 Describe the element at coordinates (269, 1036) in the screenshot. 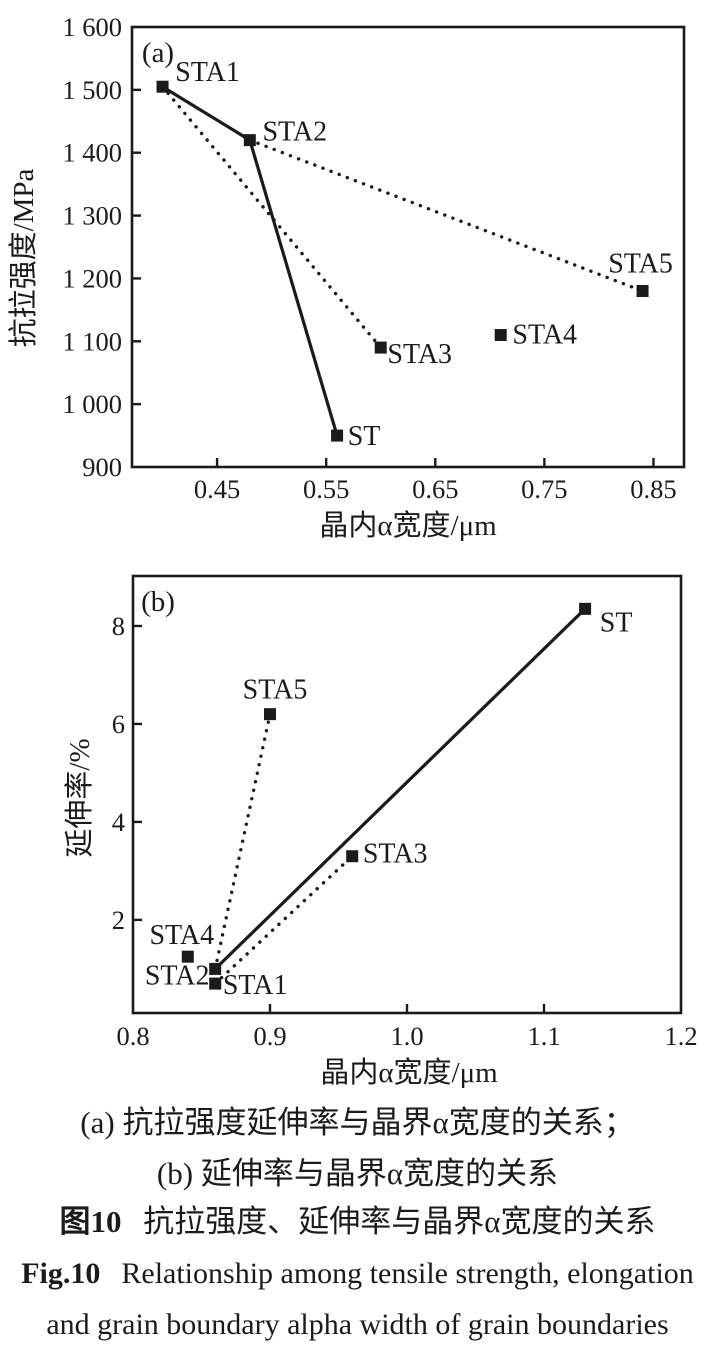

I see `x-tick-label-b: 0.9` at that location.